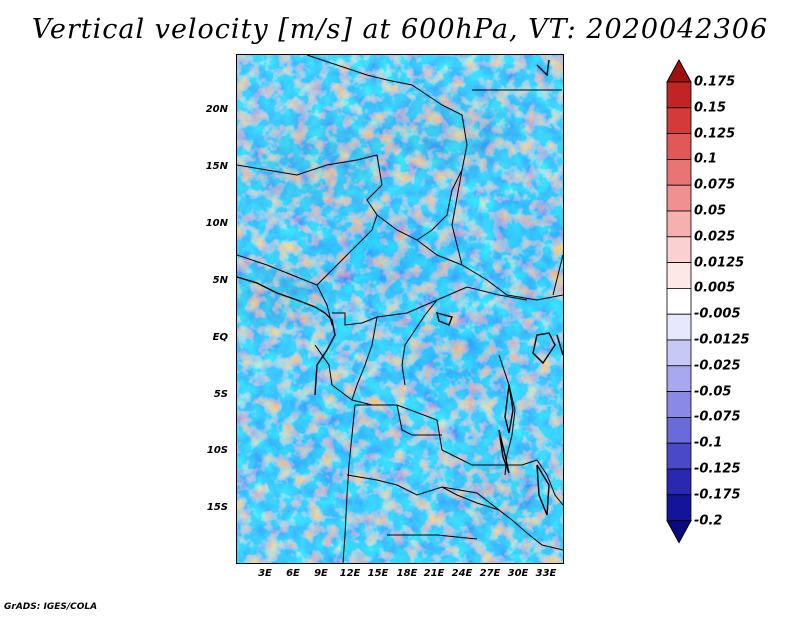 The width and height of the screenshot is (800, 618). What do you see at coordinates (350, 573) in the screenshot?
I see `lon-label: 12E` at bounding box center [350, 573].